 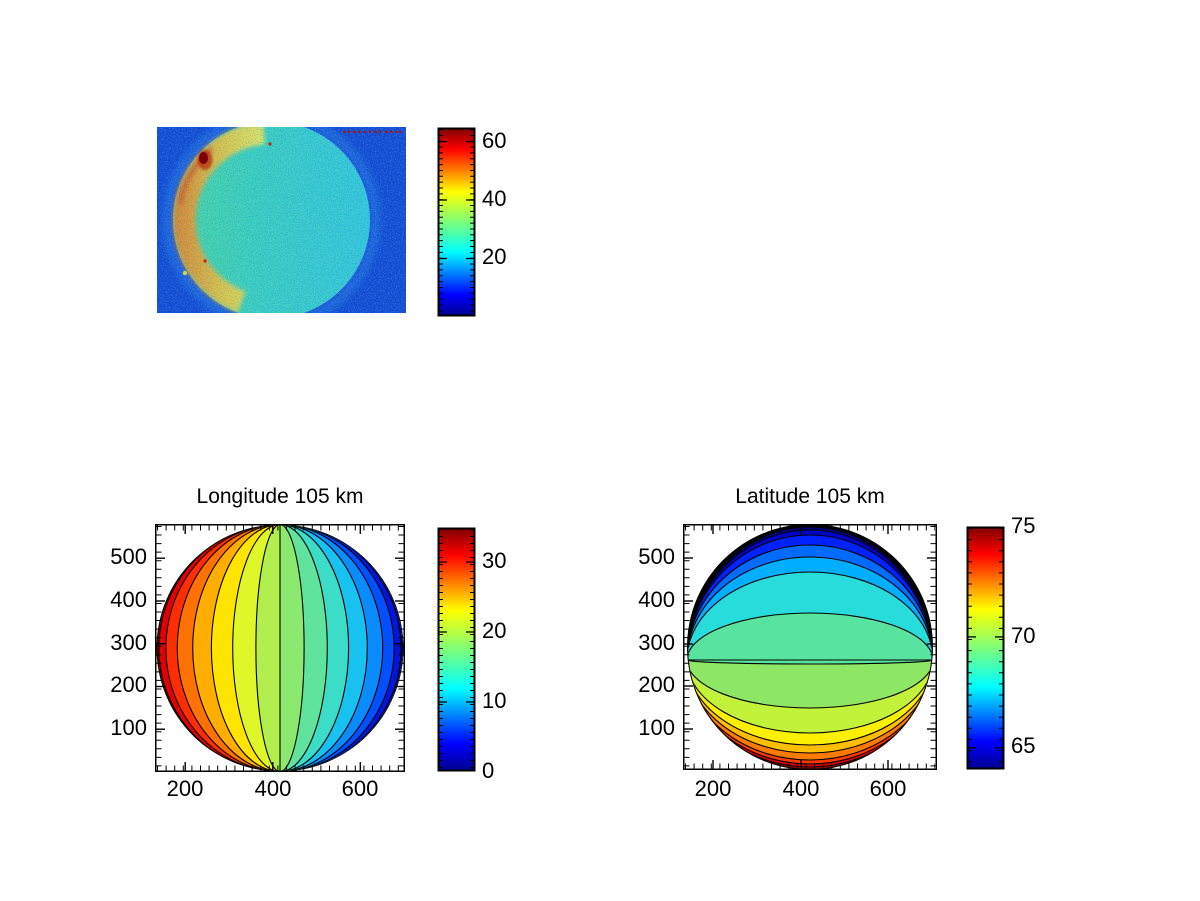 I want to click on latitude-colorbar, so click(x=985, y=648).